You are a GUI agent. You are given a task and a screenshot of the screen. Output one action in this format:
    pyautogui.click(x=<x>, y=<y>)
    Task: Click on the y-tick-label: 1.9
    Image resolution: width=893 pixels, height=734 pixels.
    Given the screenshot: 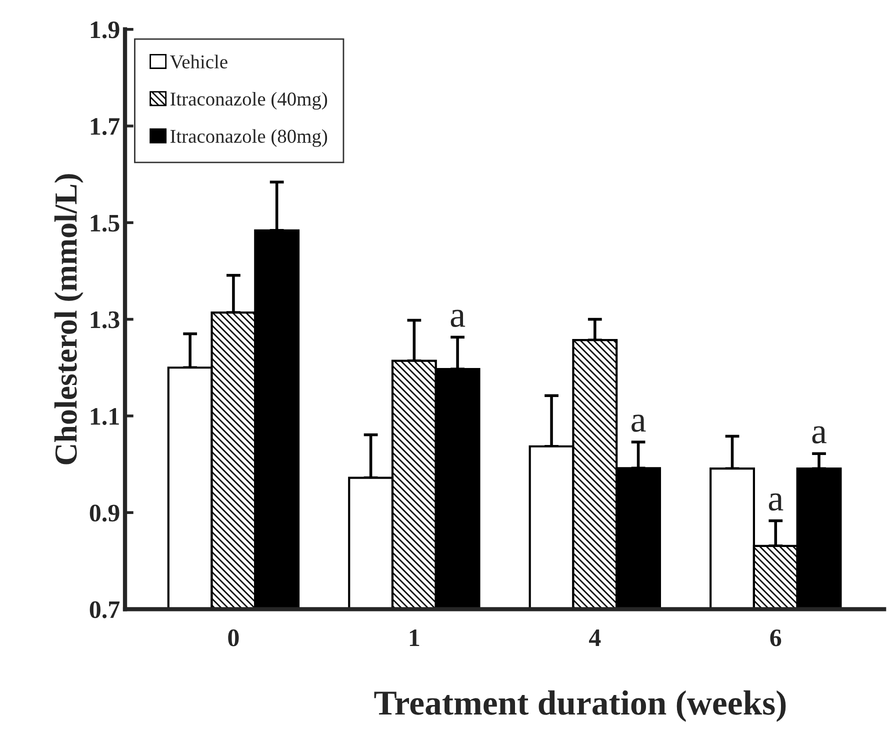 What is the action you would take?
    pyautogui.click(x=105, y=29)
    